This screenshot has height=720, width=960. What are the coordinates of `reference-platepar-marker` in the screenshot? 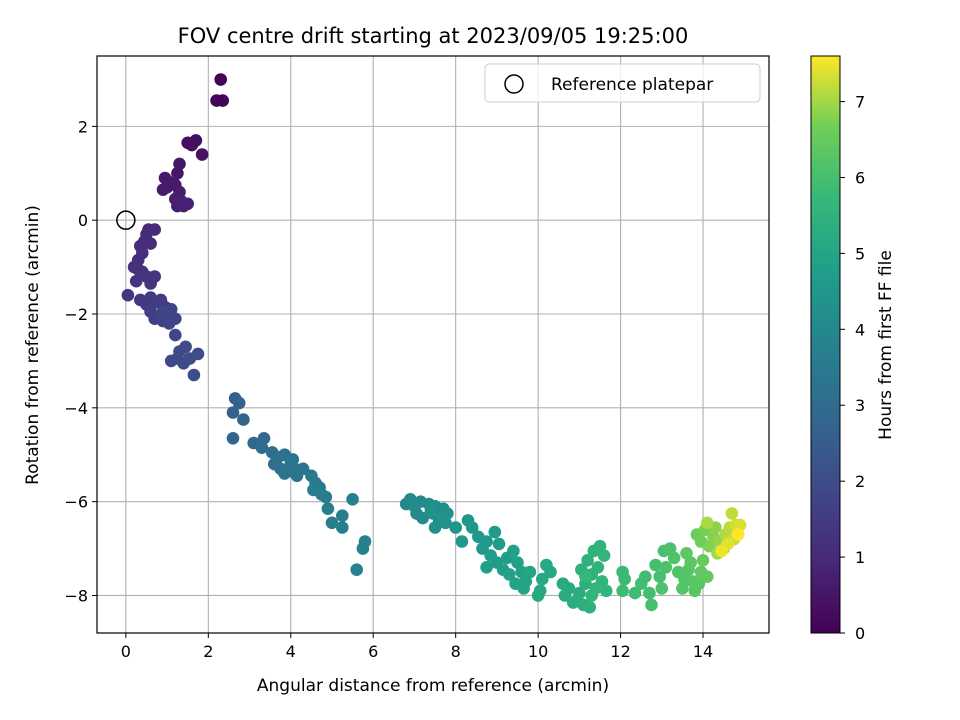 It's located at (126, 220).